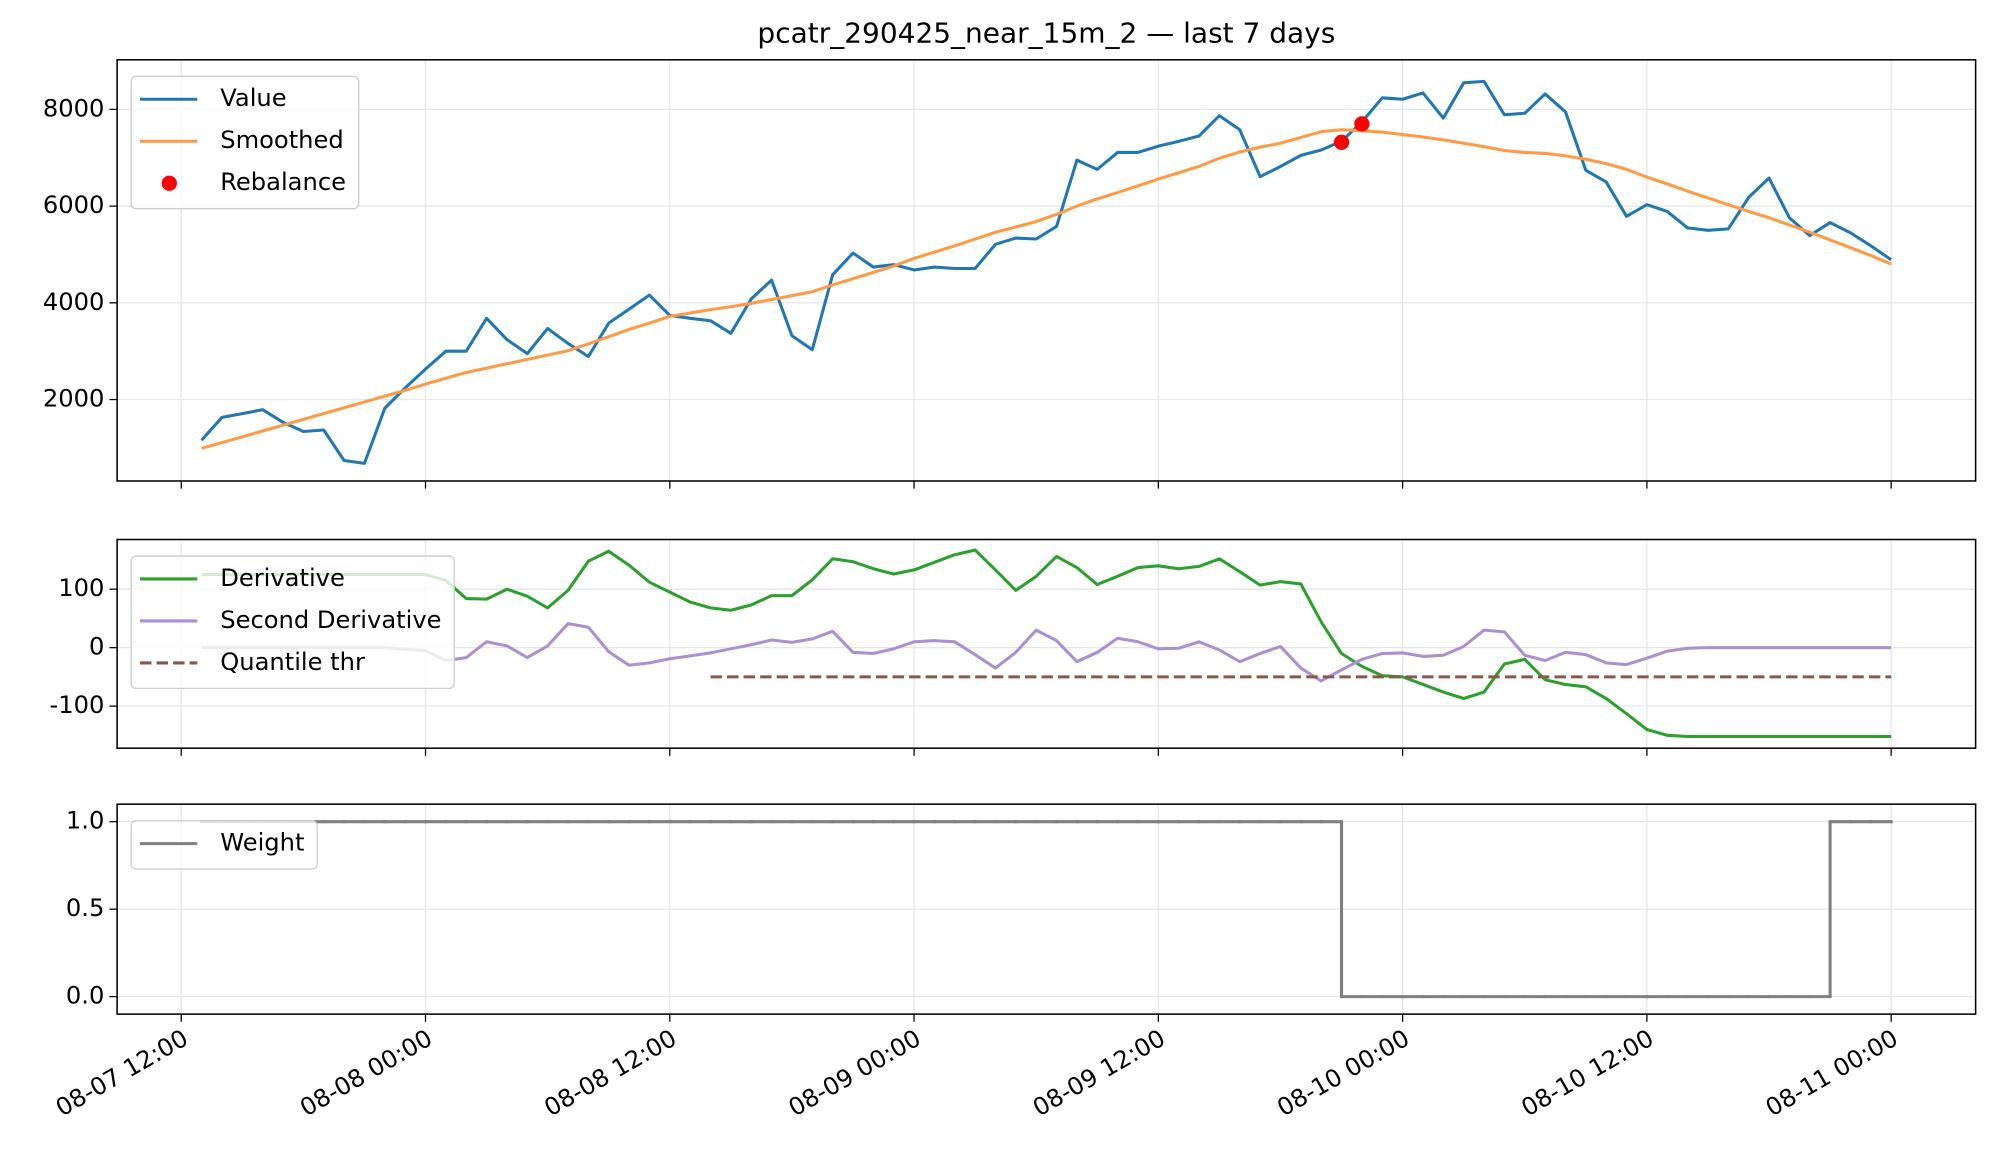 Image resolution: width=1996 pixels, height=1163 pixels. I want to click on y-tick-label: 1.0, so click(85, 821).